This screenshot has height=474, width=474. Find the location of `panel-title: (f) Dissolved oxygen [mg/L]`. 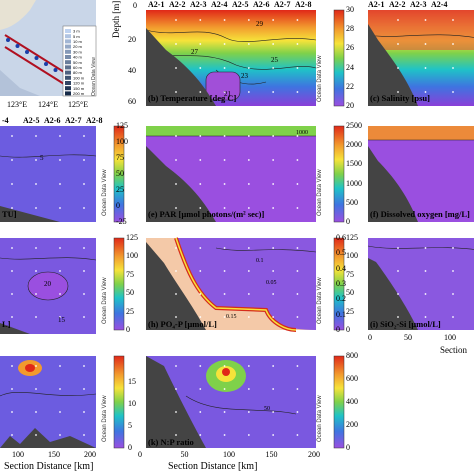

panel-title: (f) Dissolved oxygen [mg/L] is located at coordinates (420, 214).